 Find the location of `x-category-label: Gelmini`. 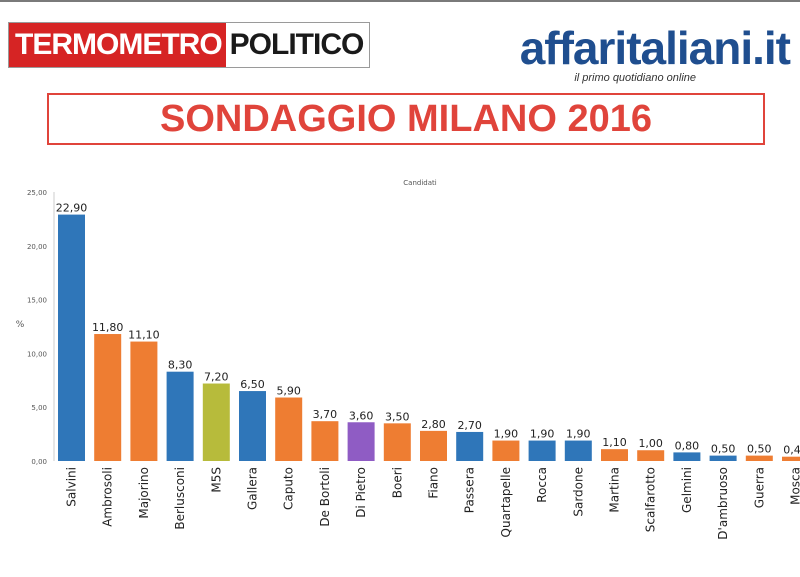

x-category-label: Gelmini is located at coordinates (687, 490).